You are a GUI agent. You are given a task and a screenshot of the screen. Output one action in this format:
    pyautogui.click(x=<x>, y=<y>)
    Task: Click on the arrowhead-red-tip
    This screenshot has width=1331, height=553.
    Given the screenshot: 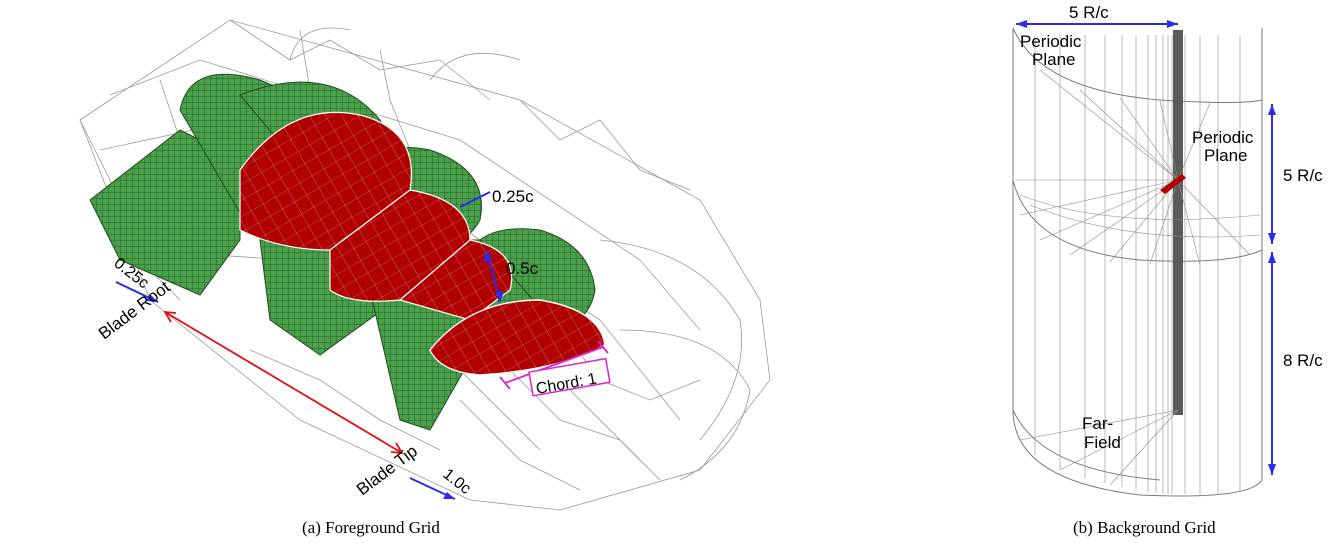 What is the action you would take?
    pyautogui.click(x=397, y=448)
    